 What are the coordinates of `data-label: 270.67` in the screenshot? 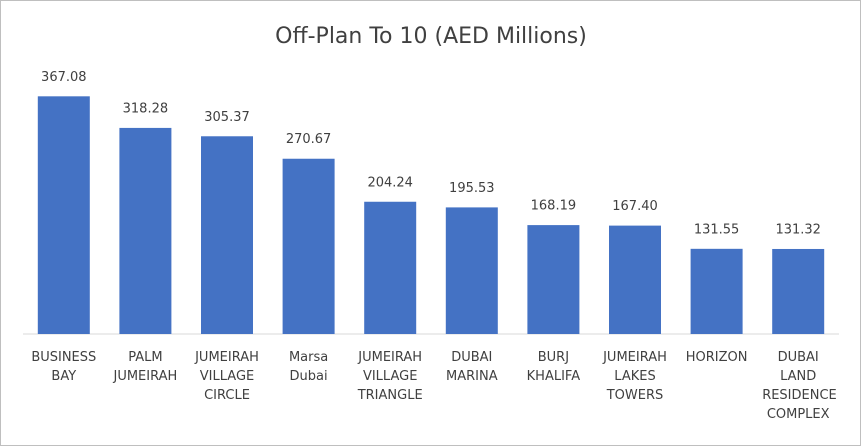 It's located at (309, 139).